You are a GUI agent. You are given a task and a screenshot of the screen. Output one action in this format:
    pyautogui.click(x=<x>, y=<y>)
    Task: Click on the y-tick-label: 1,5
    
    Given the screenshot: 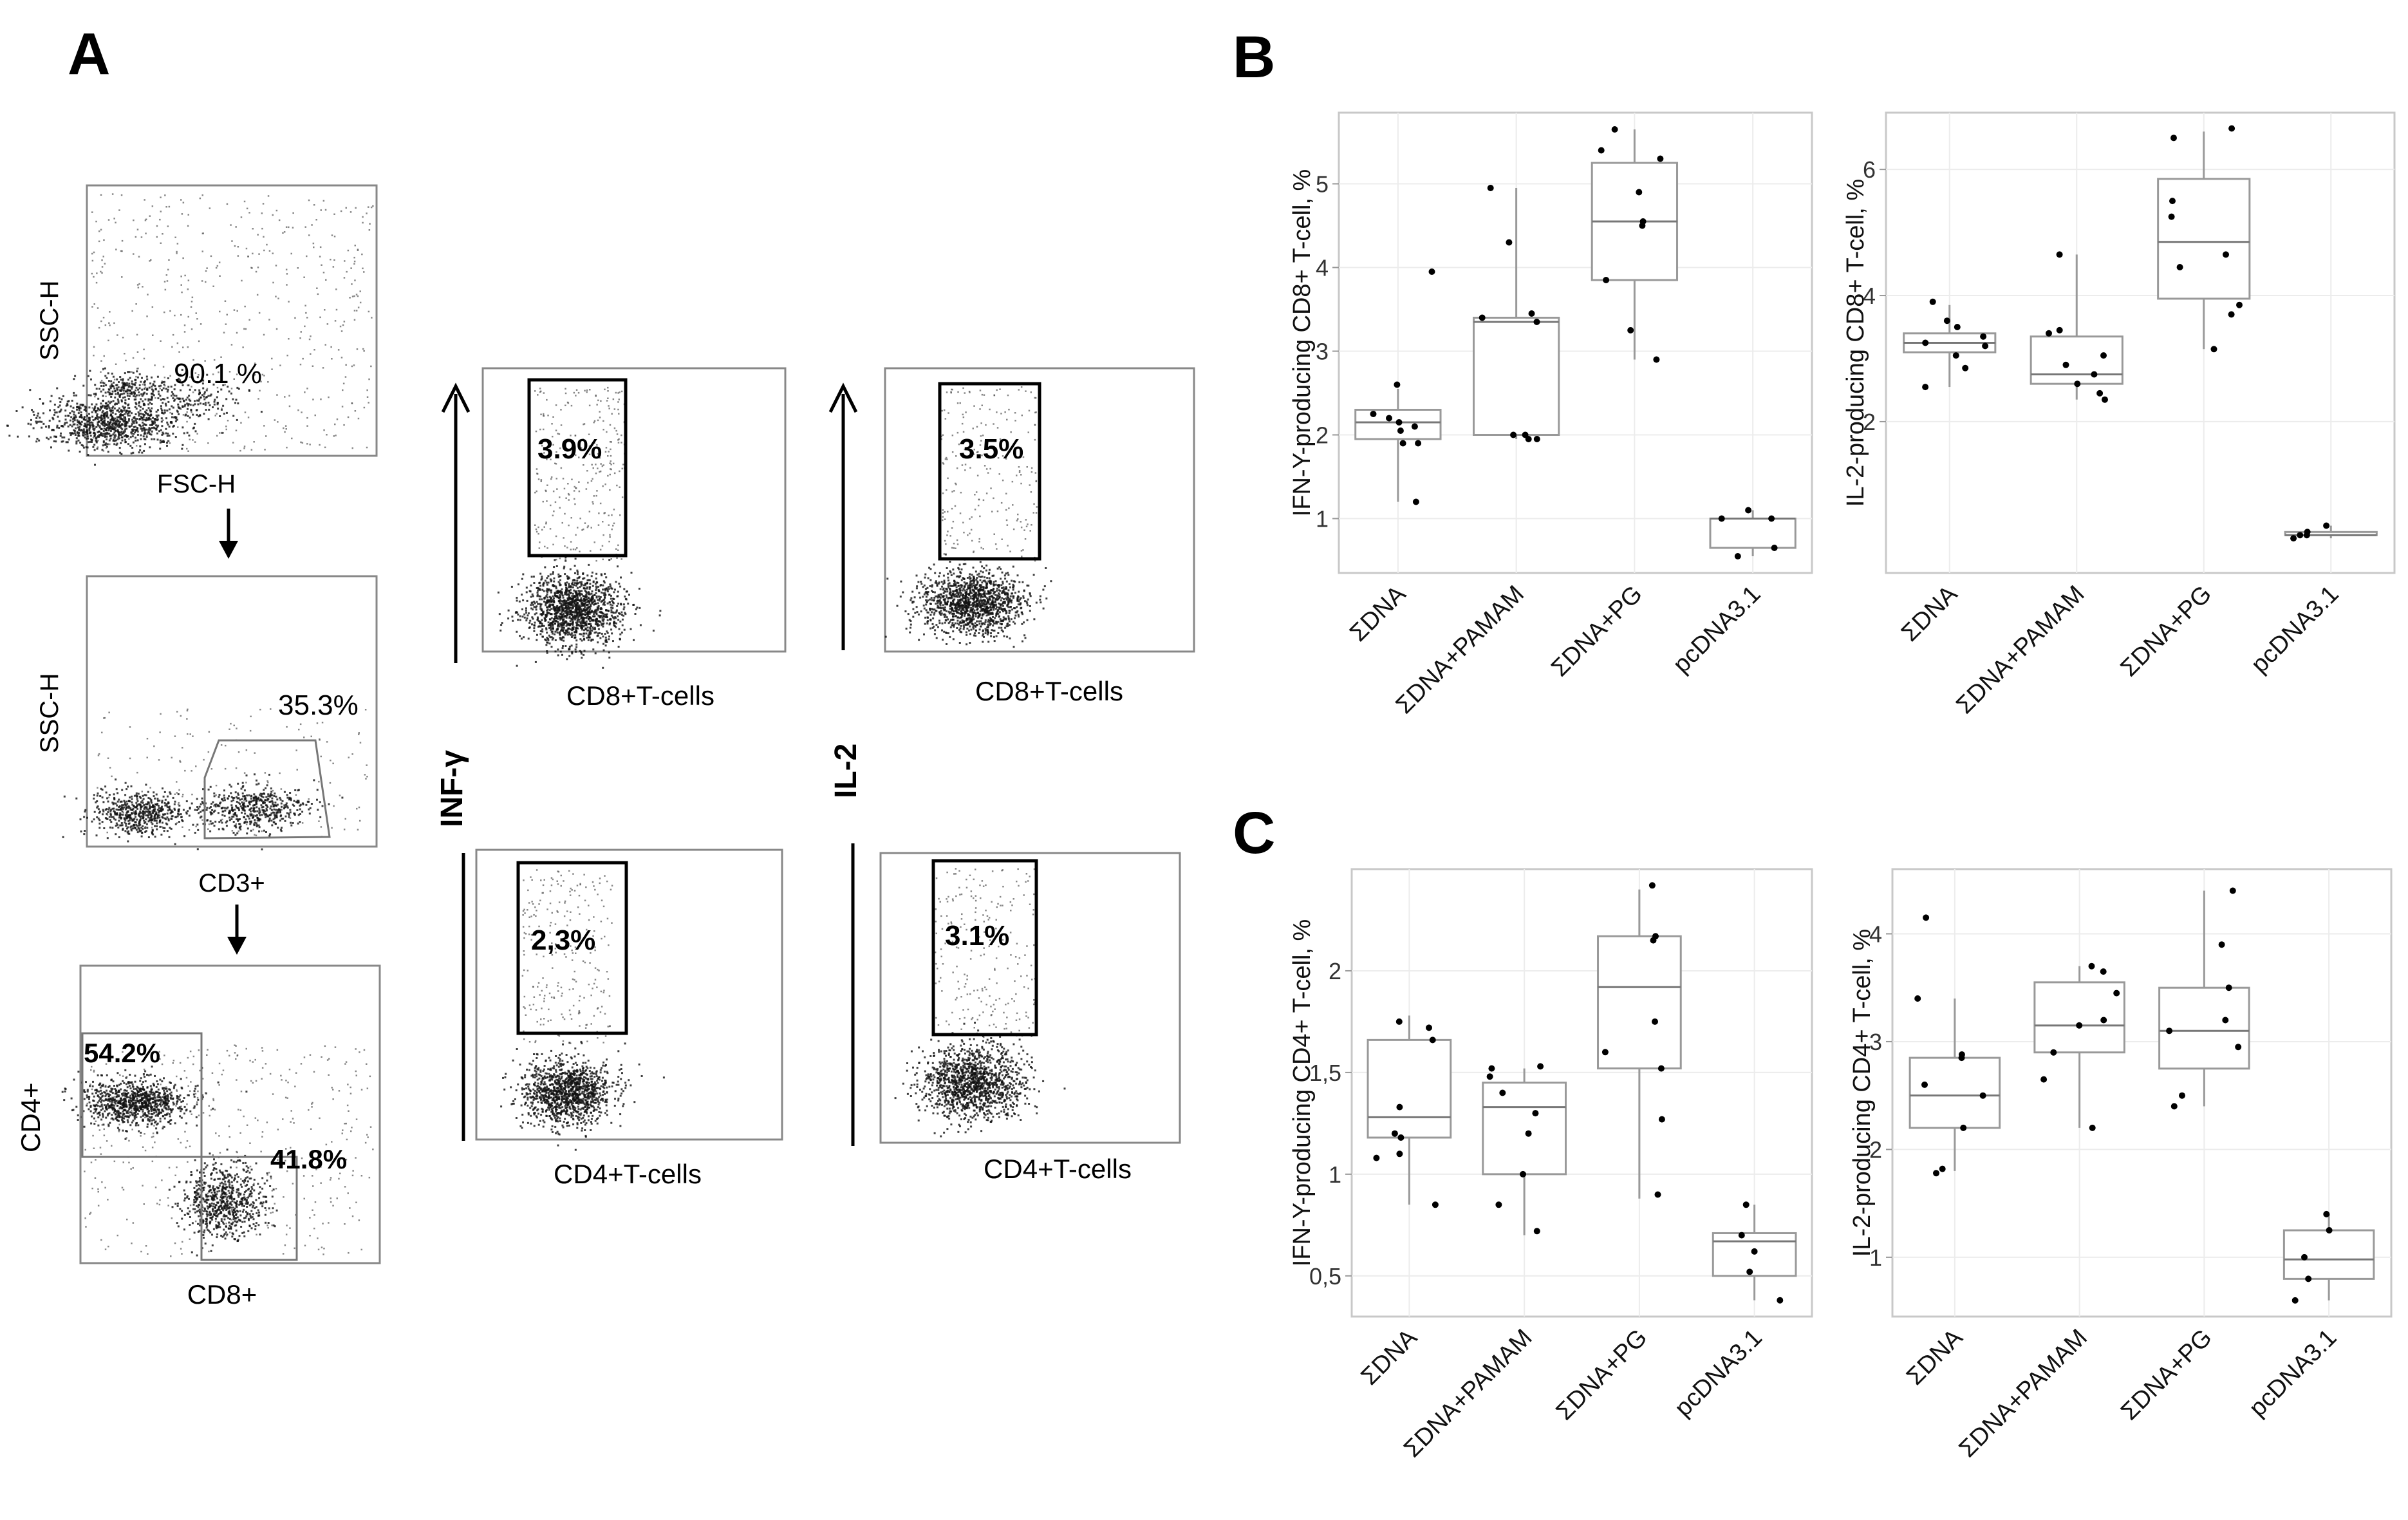 What is the action you would take?
    pyautogui.click(x=1325, y=1073)
    